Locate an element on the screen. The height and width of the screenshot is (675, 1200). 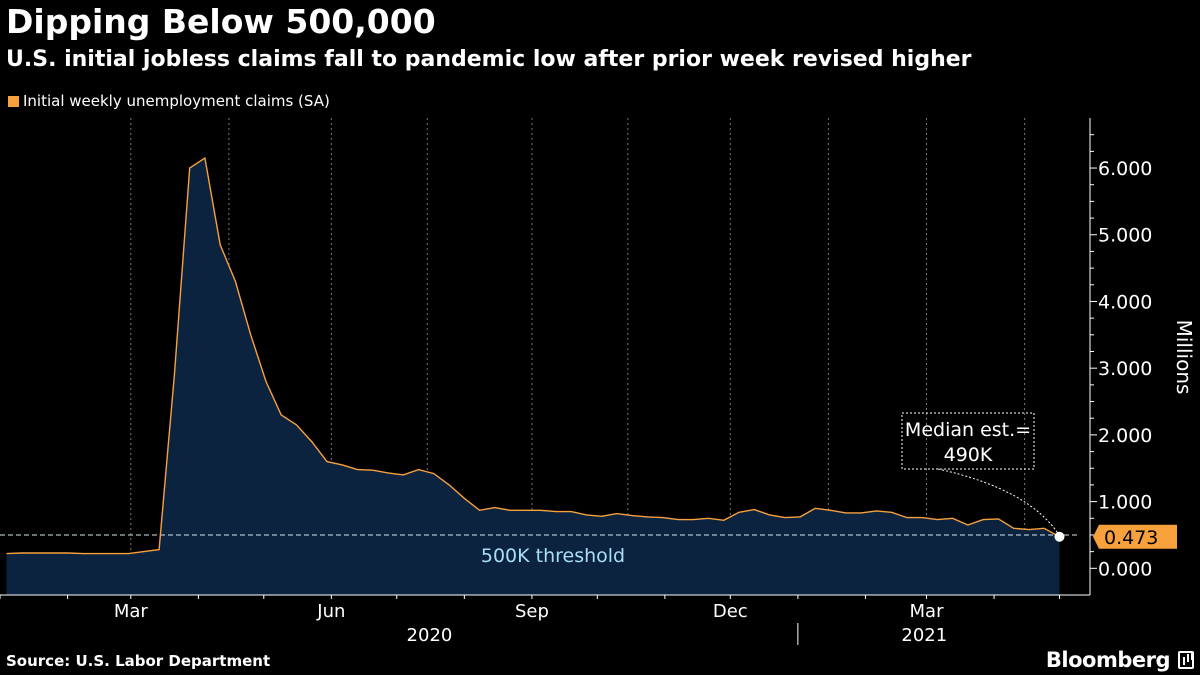
annotation-line-1: Median est.= is located at coordinates (968, 430).